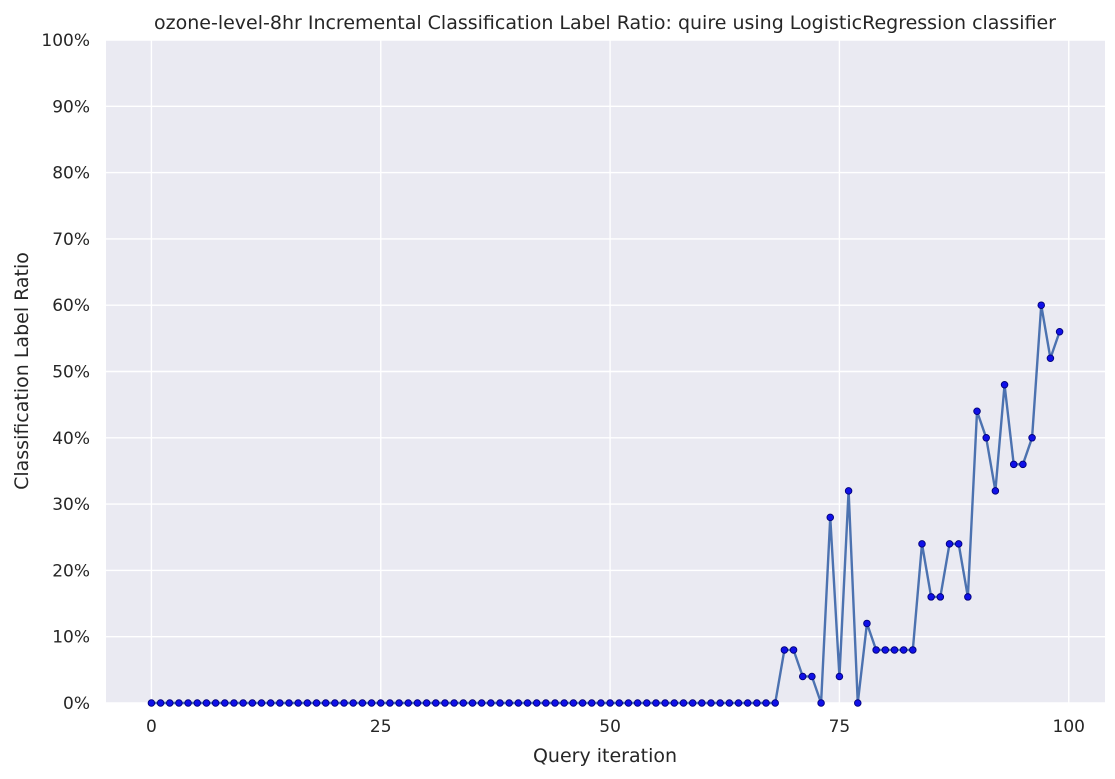 This screenshot has height=779, width=1115. I want to click on x-tick-label: 0, so click(151, 727).